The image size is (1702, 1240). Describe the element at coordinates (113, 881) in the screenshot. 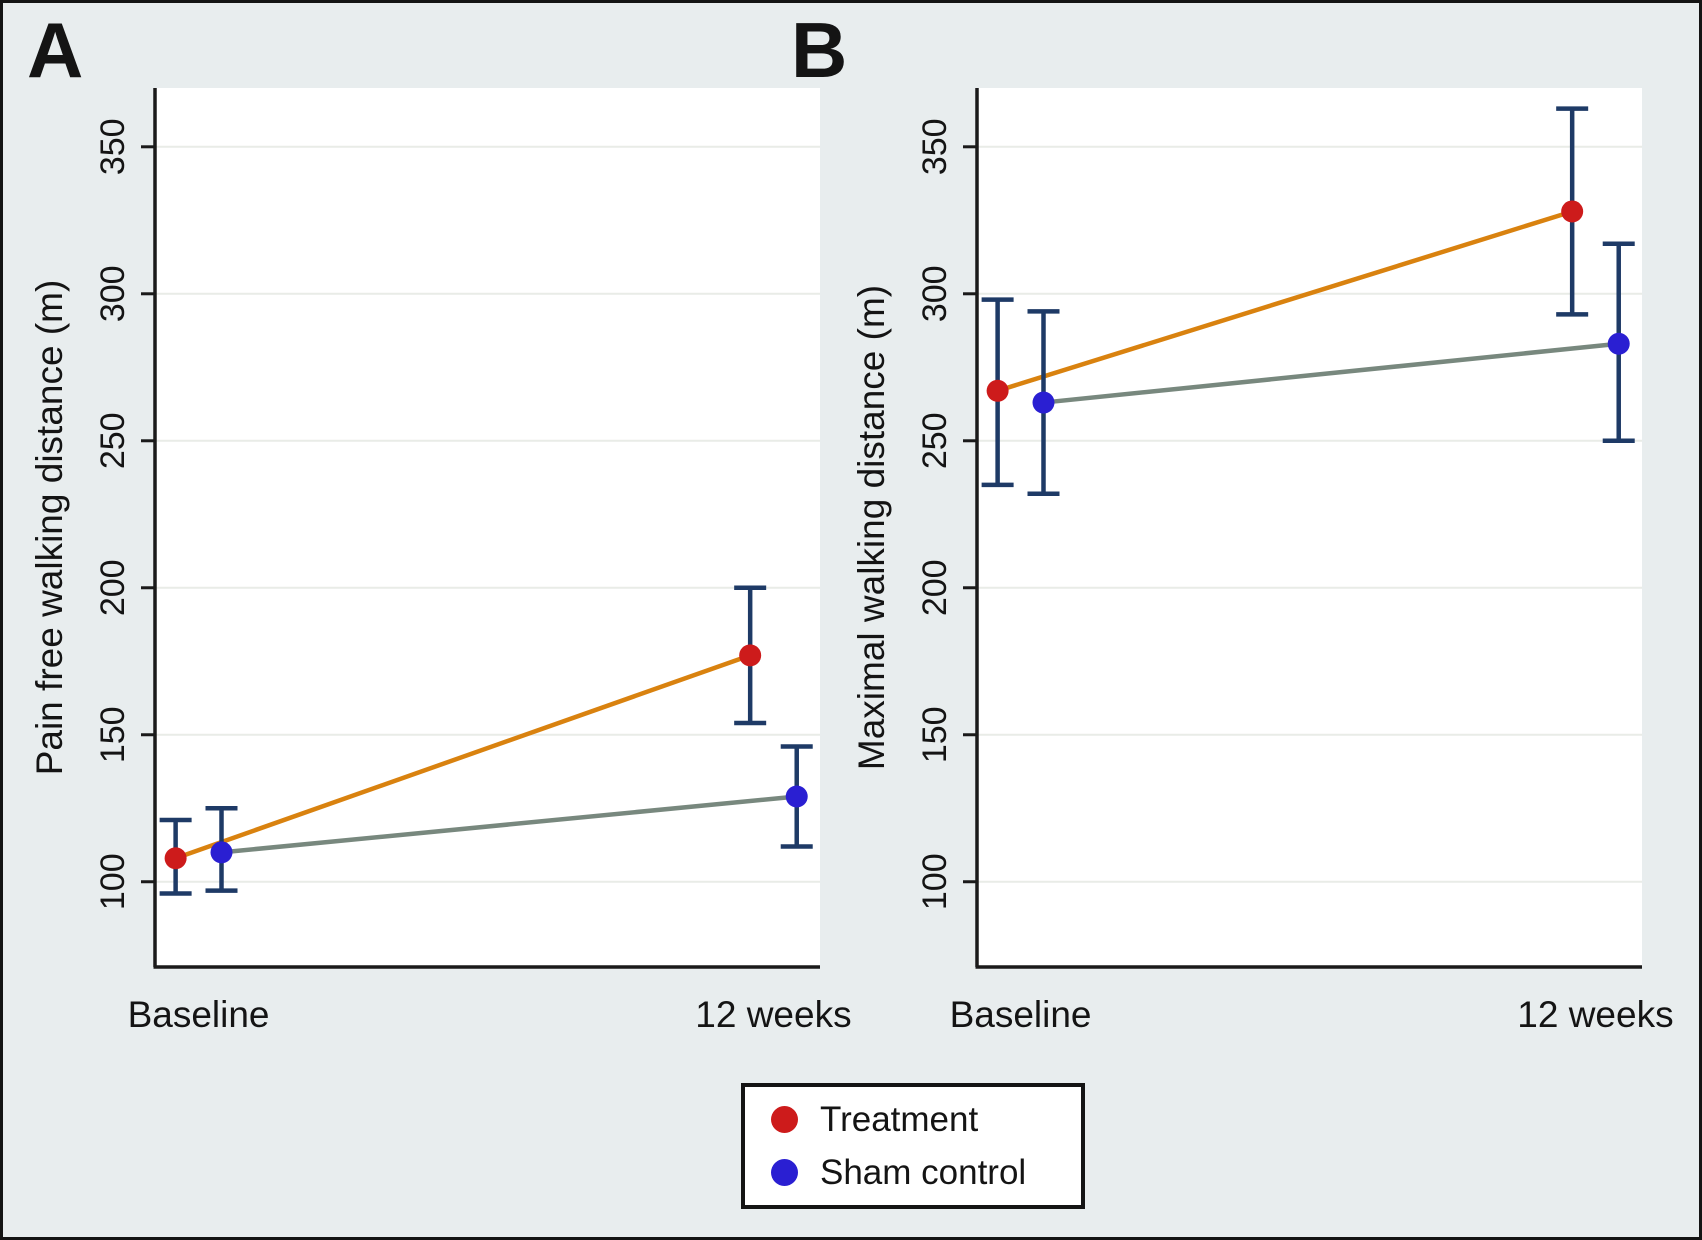

I see `panel-a-y-tick-label: 100` at that location.